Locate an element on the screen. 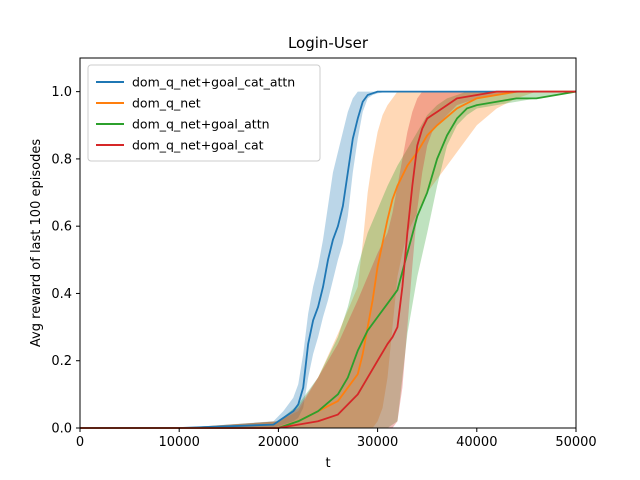  y-tick-label: 0.6 is located at coordinates (61, 227).